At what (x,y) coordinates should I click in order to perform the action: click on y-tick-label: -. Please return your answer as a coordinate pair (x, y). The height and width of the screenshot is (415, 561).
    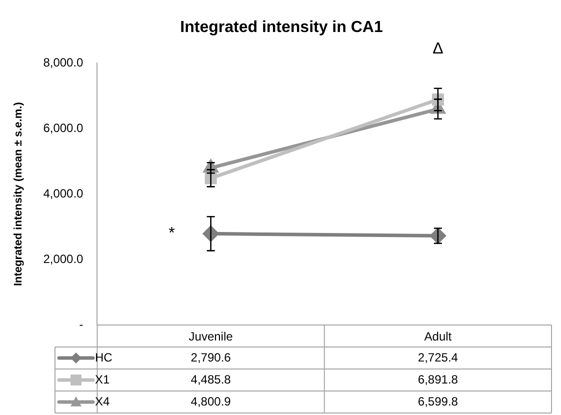
    Looking at the image, I should click on (81, 324).